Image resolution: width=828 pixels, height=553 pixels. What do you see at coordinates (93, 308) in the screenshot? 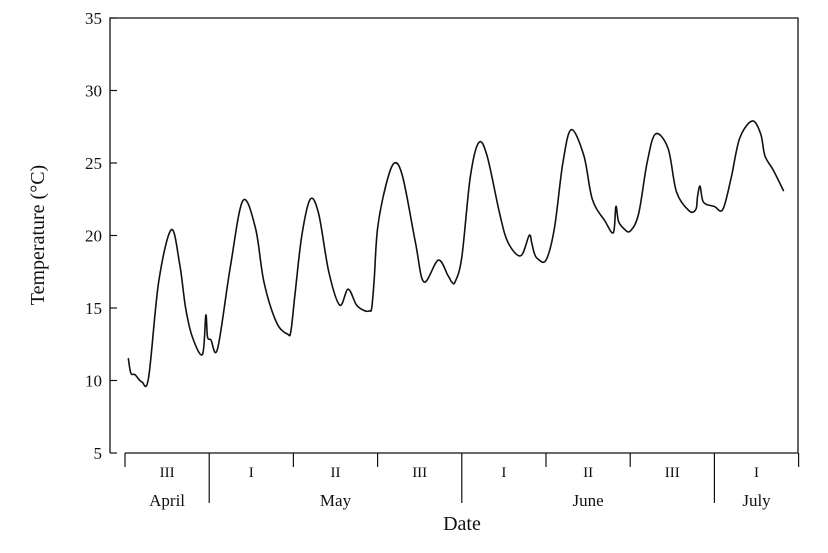
I see `y-tick-label: 15` at bounding box center [93, 308].